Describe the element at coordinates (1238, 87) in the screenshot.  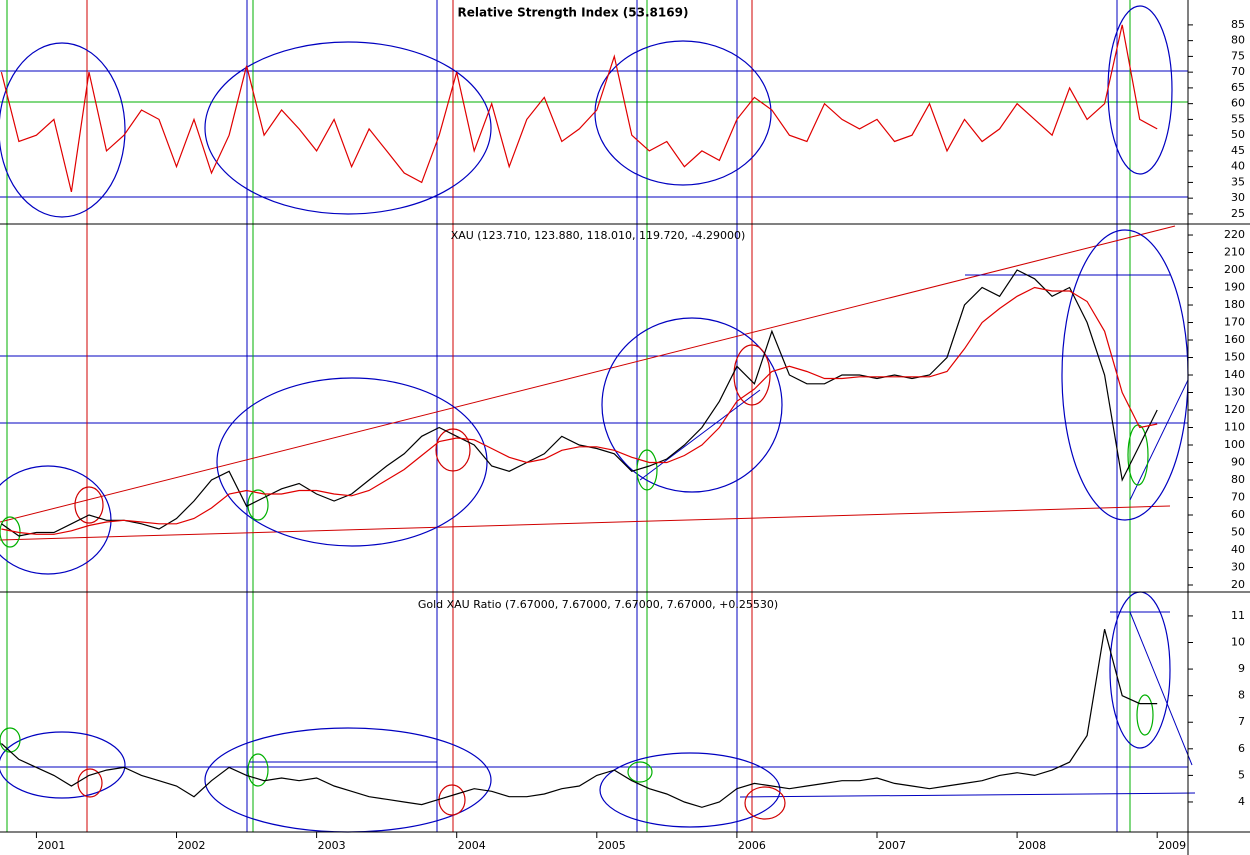
I see `y-tick-label: 65` at that location.